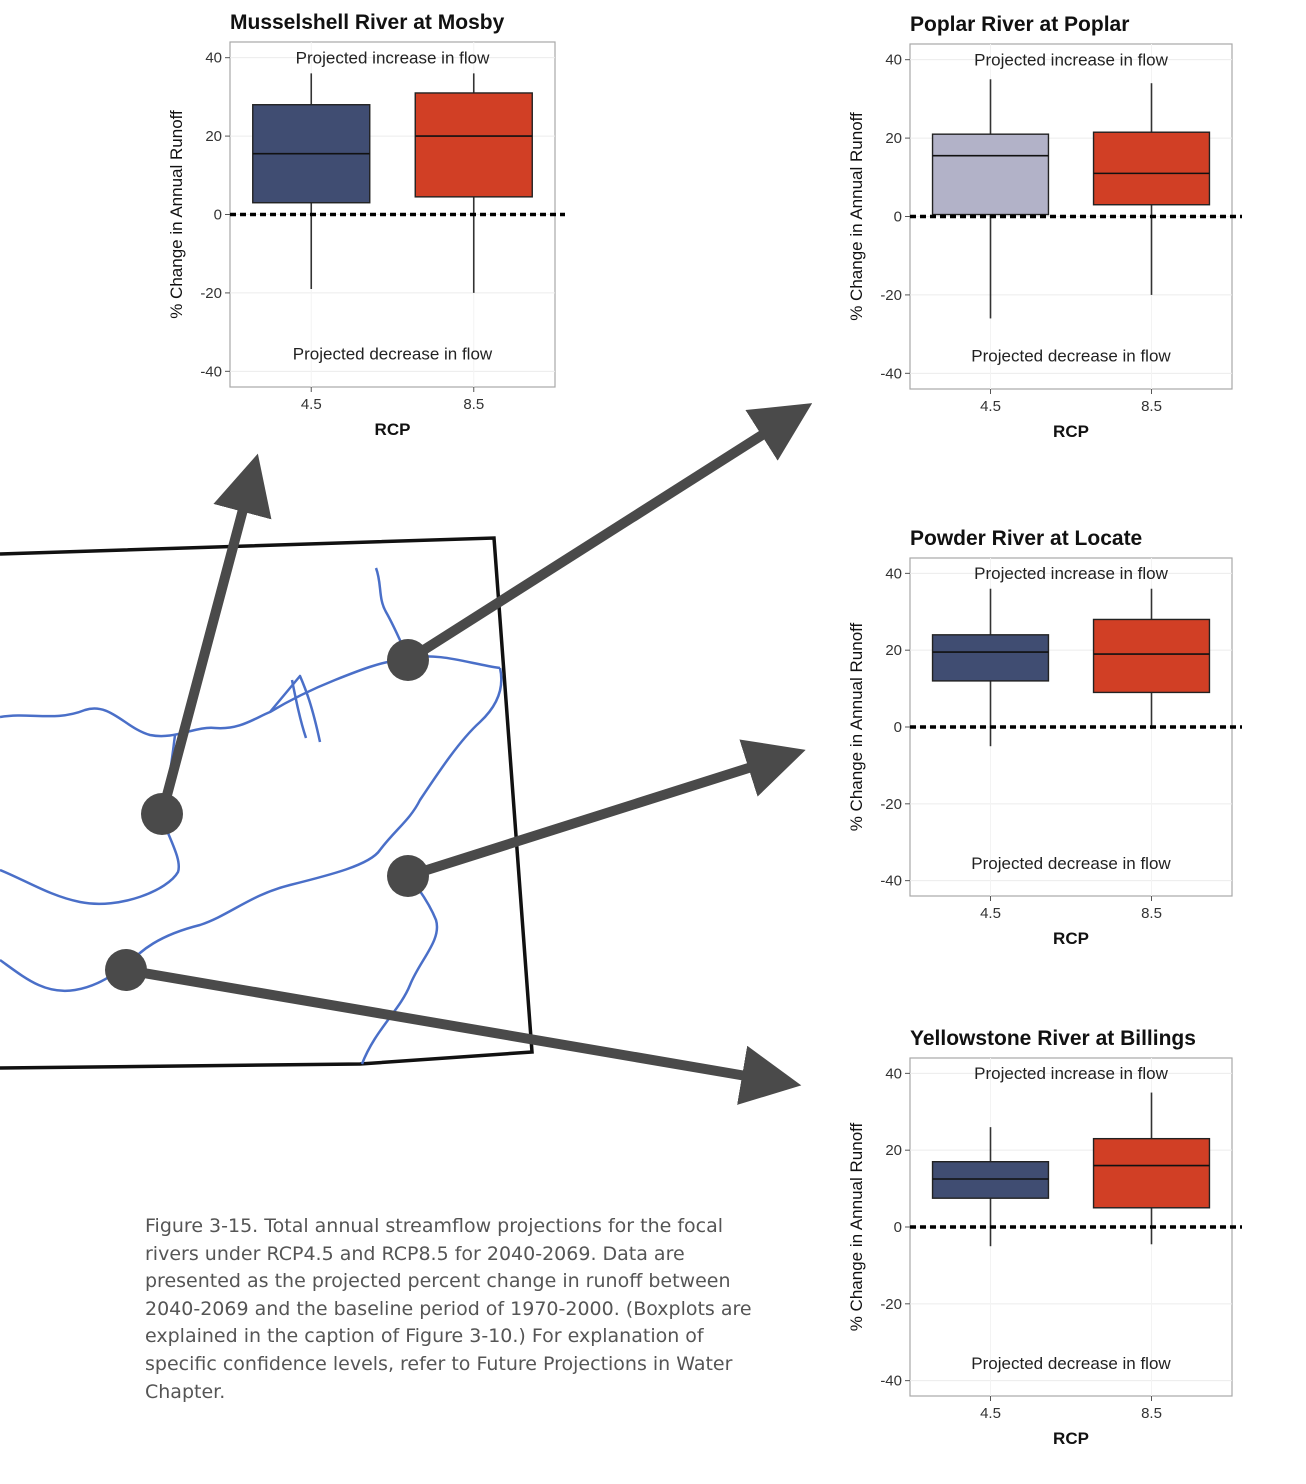  I want to click on arrow-powder, so click(606, 810).